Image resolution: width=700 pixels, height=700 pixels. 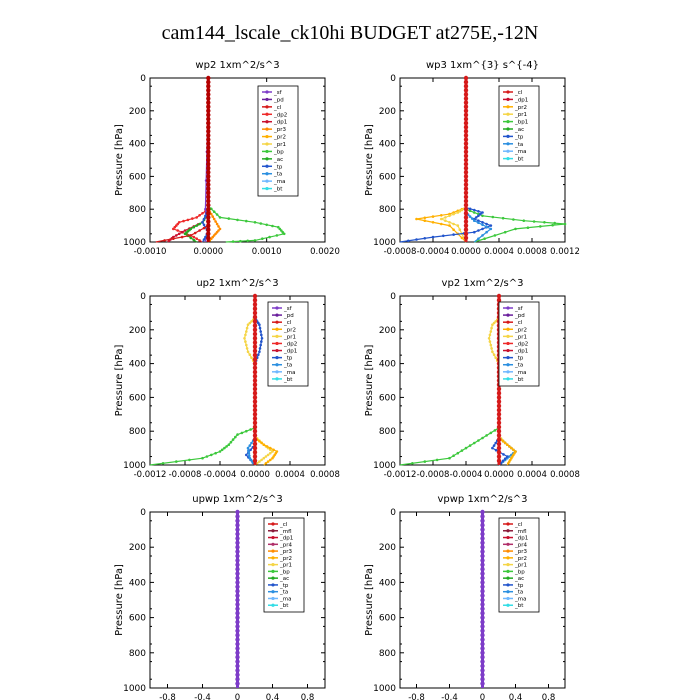 I want to click on y-tick-label: 200, so click(x=387, y=548).